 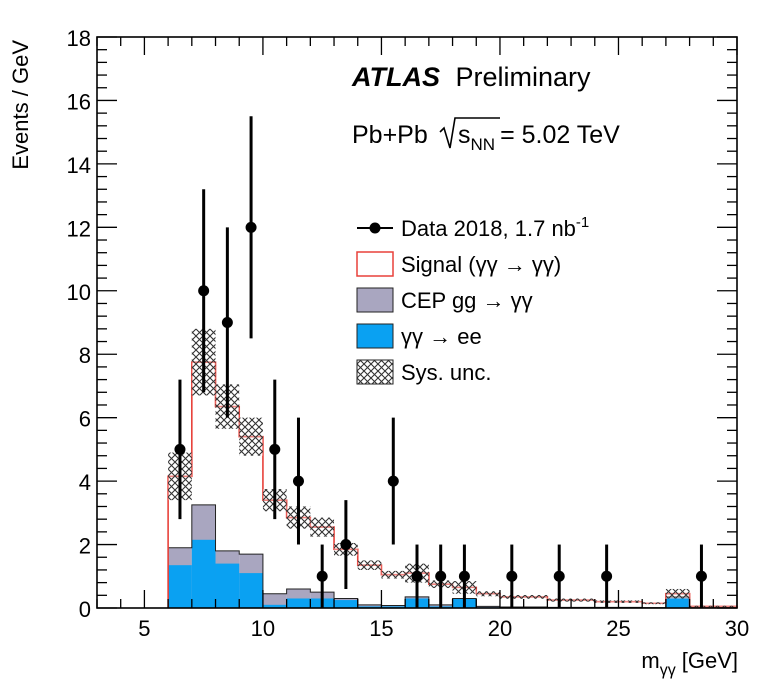 What do you see at coordinates (263, 628) in the screenshot?
I see `x-tick-label: 10` at bounding box center [263, 628].